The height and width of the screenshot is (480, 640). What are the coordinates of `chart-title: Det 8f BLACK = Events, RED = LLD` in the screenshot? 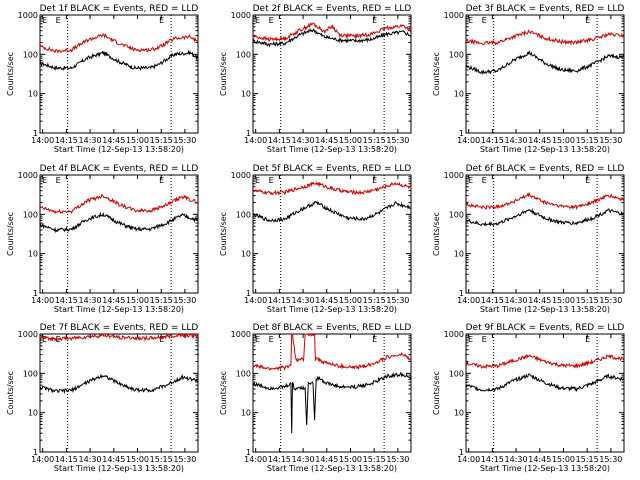 It's located at (332, 328).